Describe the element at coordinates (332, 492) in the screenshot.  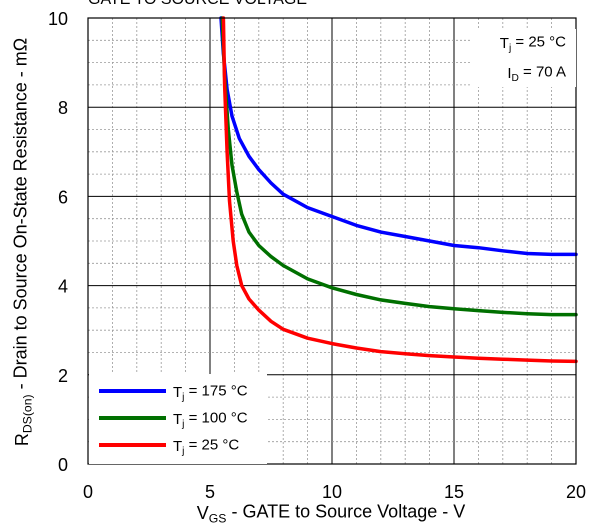
I see `x-tick-label: 10` at that location.